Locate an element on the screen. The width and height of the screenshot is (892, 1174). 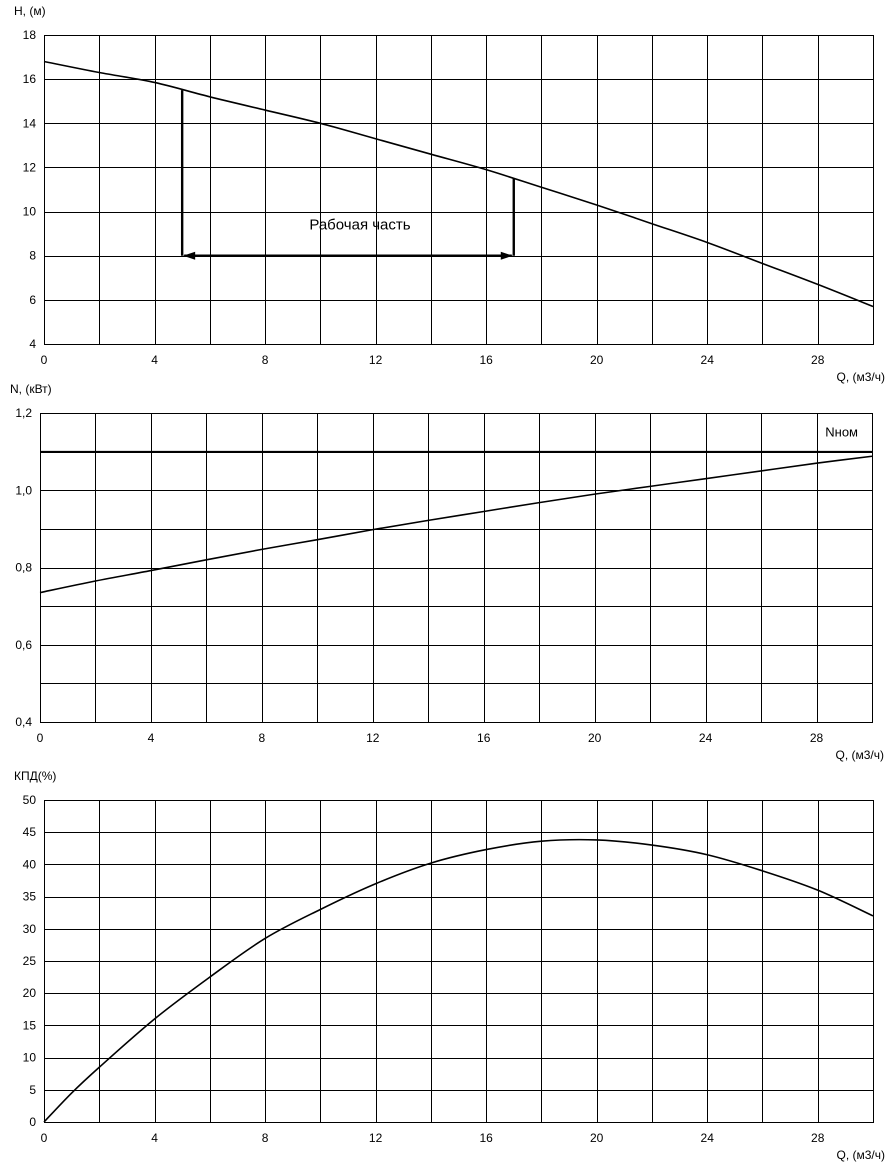
y-axis-label: КПД(%) is located at coordinates (35, 776).